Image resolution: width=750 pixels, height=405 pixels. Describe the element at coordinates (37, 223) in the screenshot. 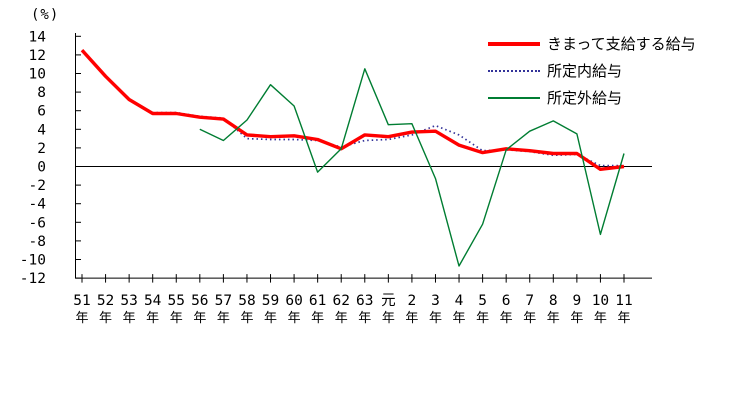

I see `y-tick-label: -6` at that location.